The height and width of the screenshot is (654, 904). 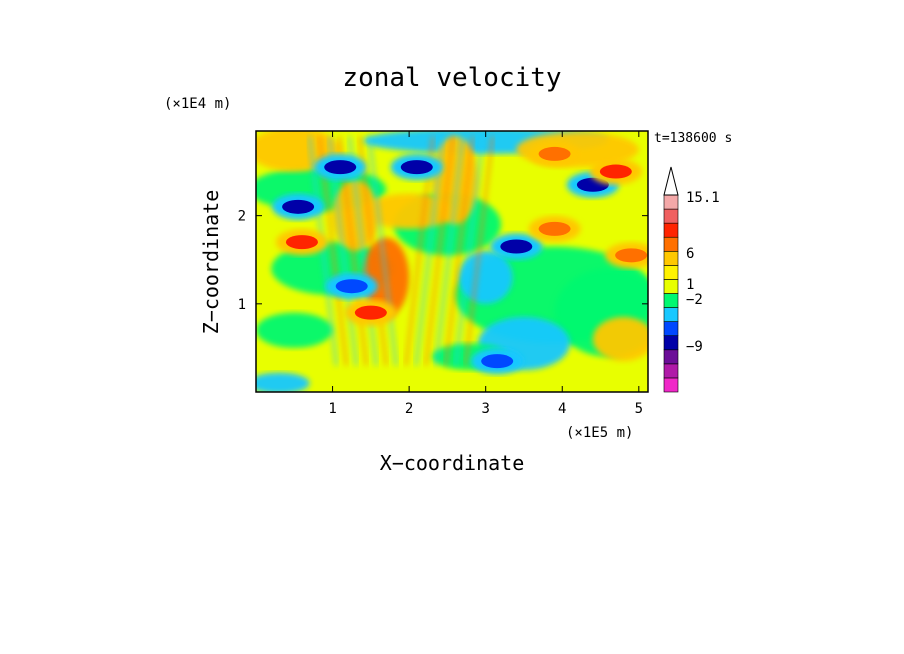 I want to click on x-tick-label: 4, so click(x=562, y=409).